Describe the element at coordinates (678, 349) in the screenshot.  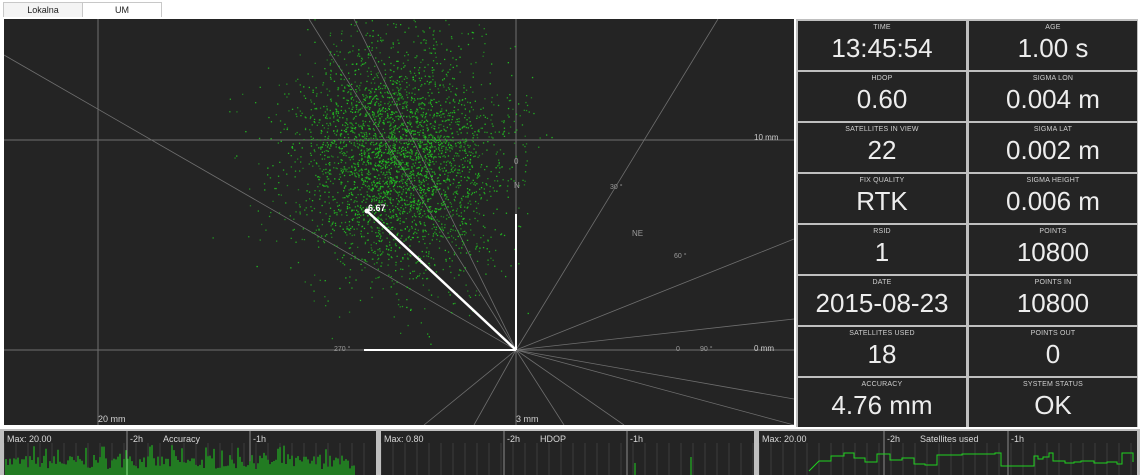
I see `label-0deg: 0` at that location.